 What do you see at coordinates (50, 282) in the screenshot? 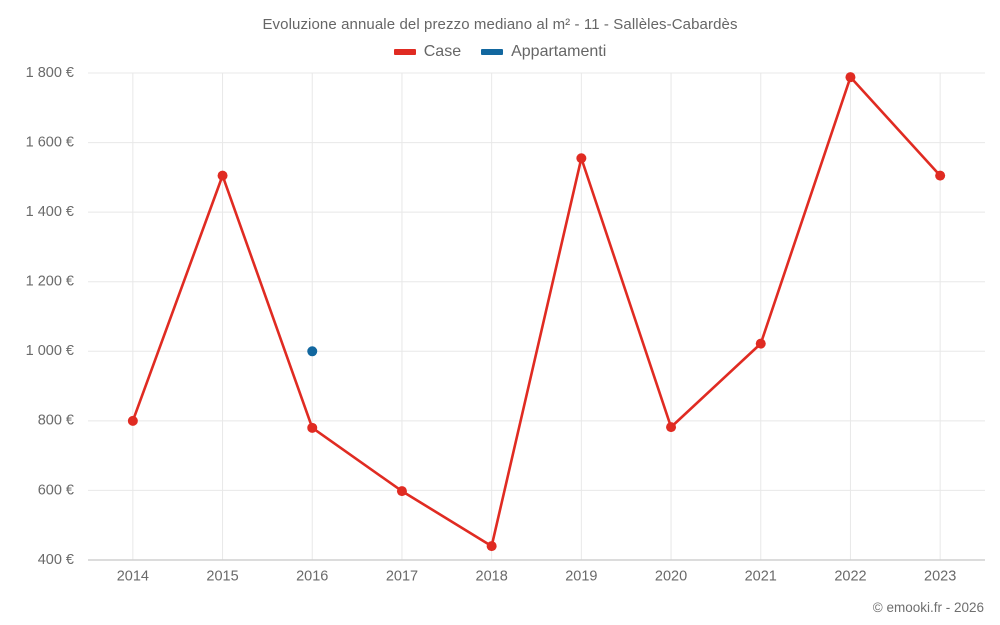
I see `y-axis-tick-label: 1 200 €` at bounding box center [50, 282].